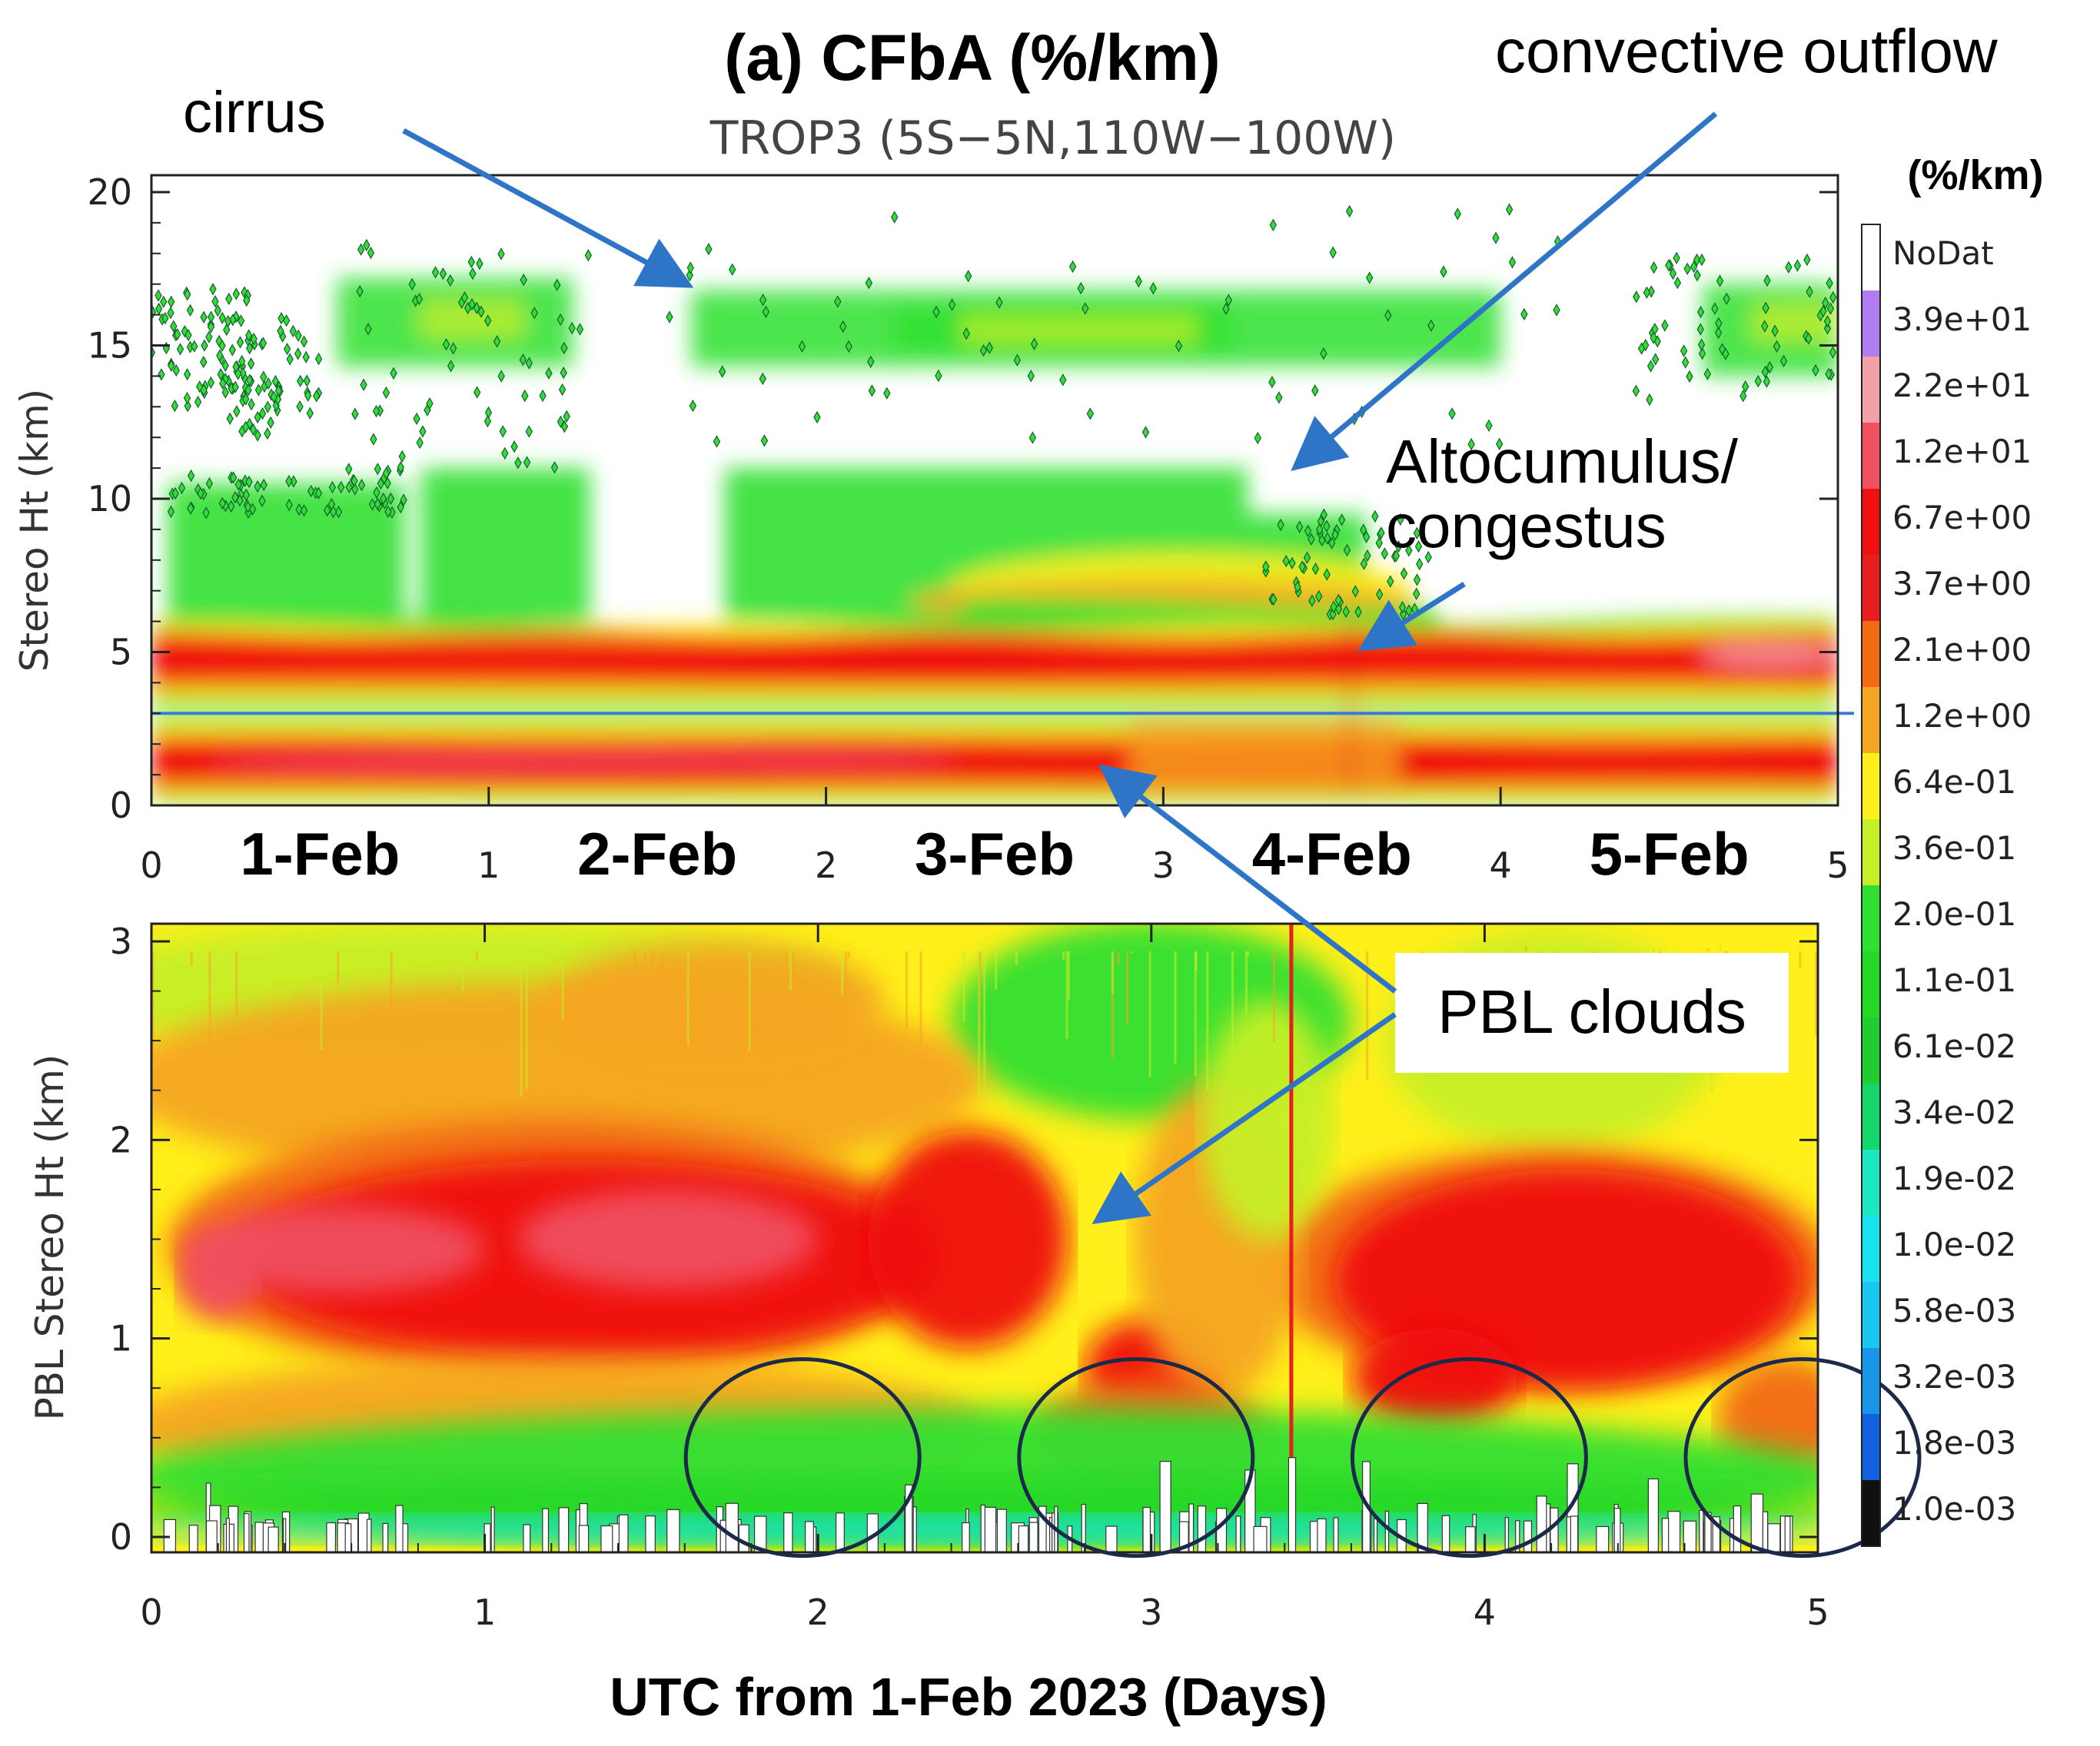 This screenshot has width=2100, height=1746. Describe the element at coordinates (1504, 291) in the screenshot. I see `arrow-convective-outflow` at that location.